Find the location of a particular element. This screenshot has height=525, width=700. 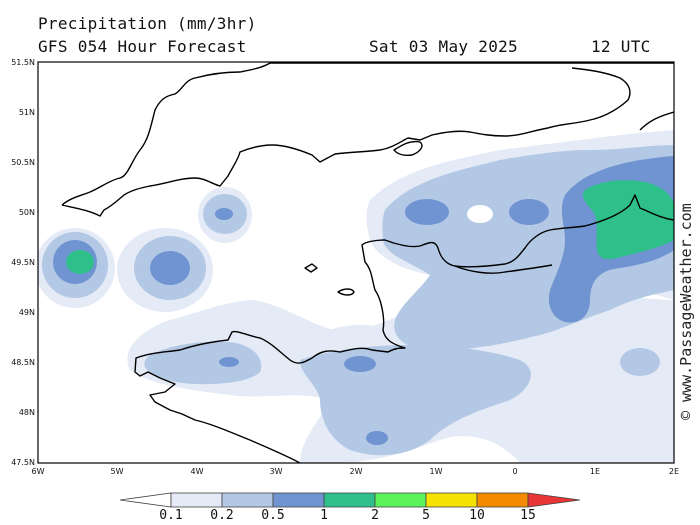

lat-label: 51.5N is located at coordinates (23, 62).